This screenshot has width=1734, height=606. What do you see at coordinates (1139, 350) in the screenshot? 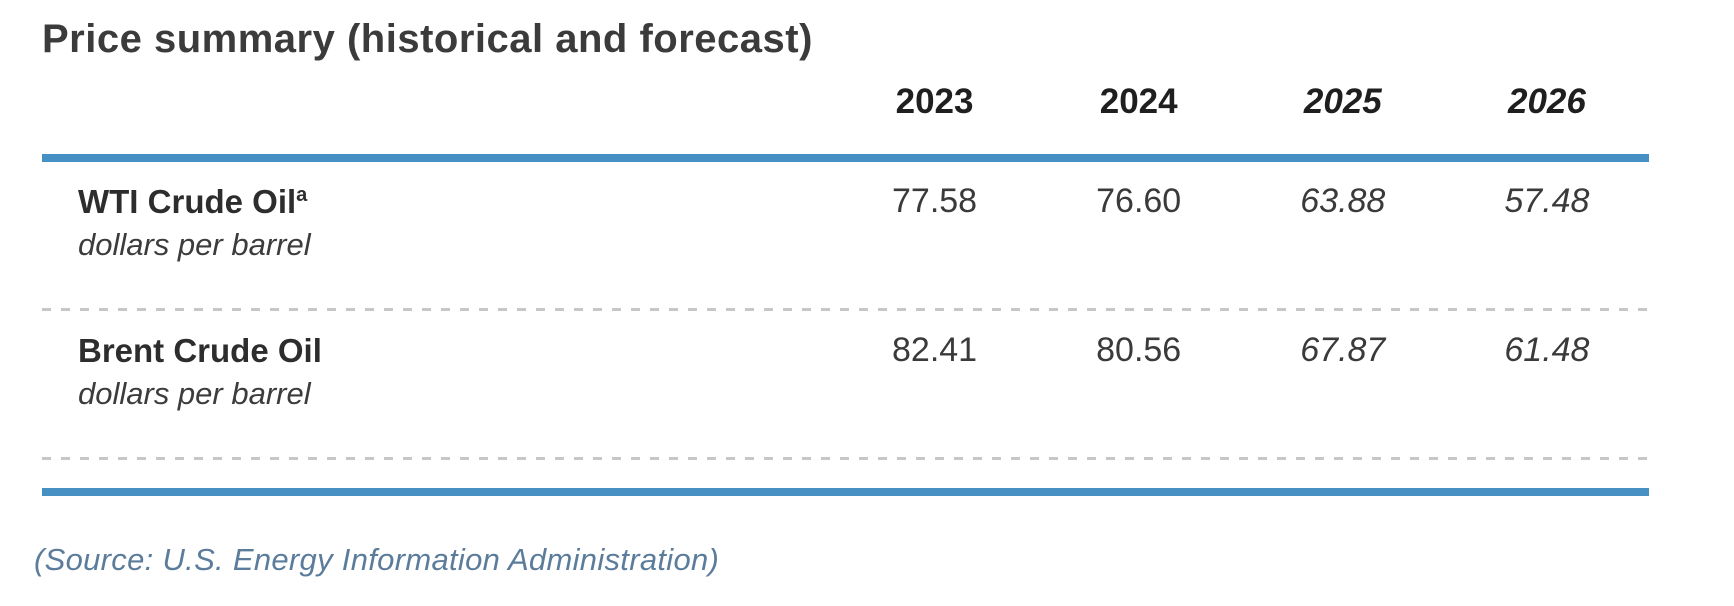
I see `brent-value-2024: 80.56` at bounding box center [1139, 350].